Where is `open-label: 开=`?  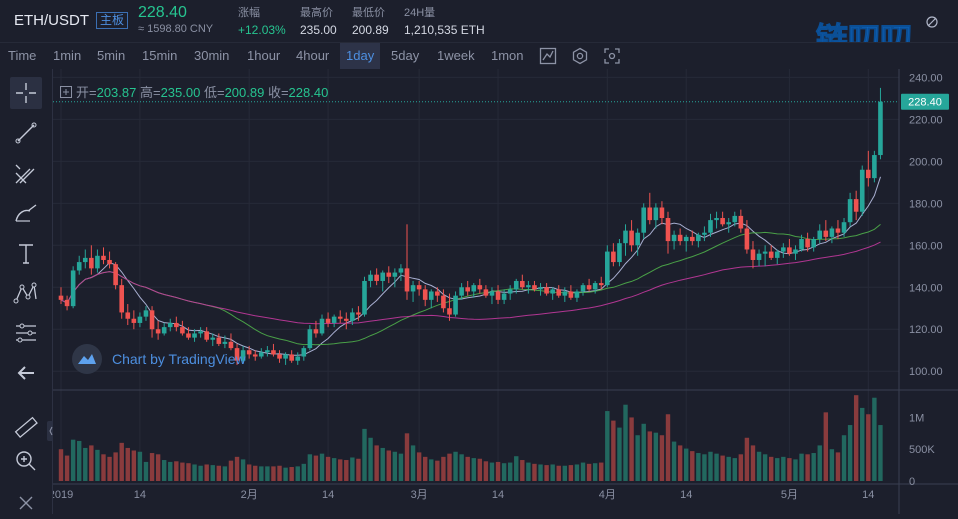
open-label: 开= is located at coordinates (86, 92).